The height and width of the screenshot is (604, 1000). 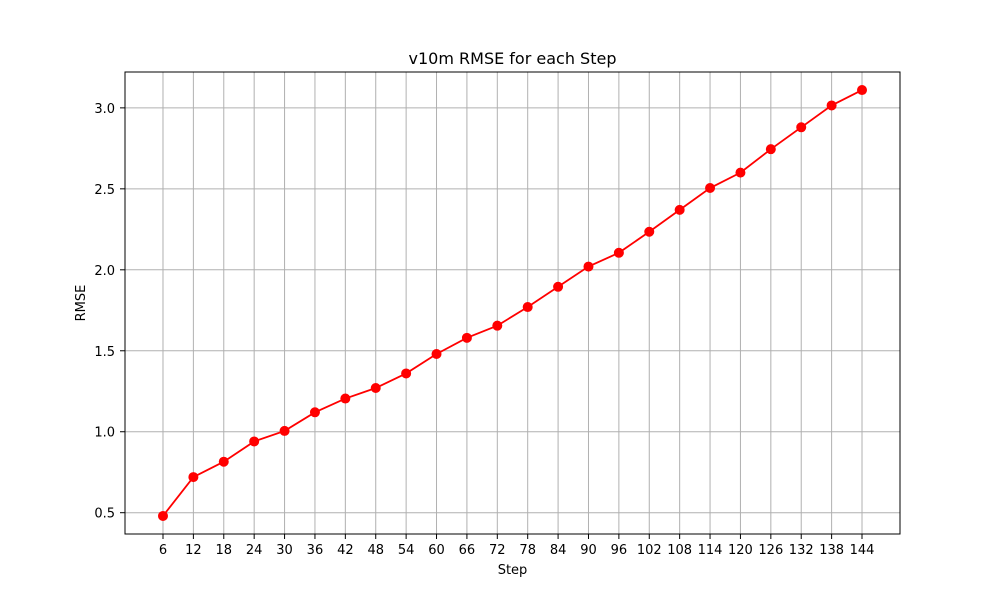 I want to click on x-tick-label: 48, so click(x=375, y=550).